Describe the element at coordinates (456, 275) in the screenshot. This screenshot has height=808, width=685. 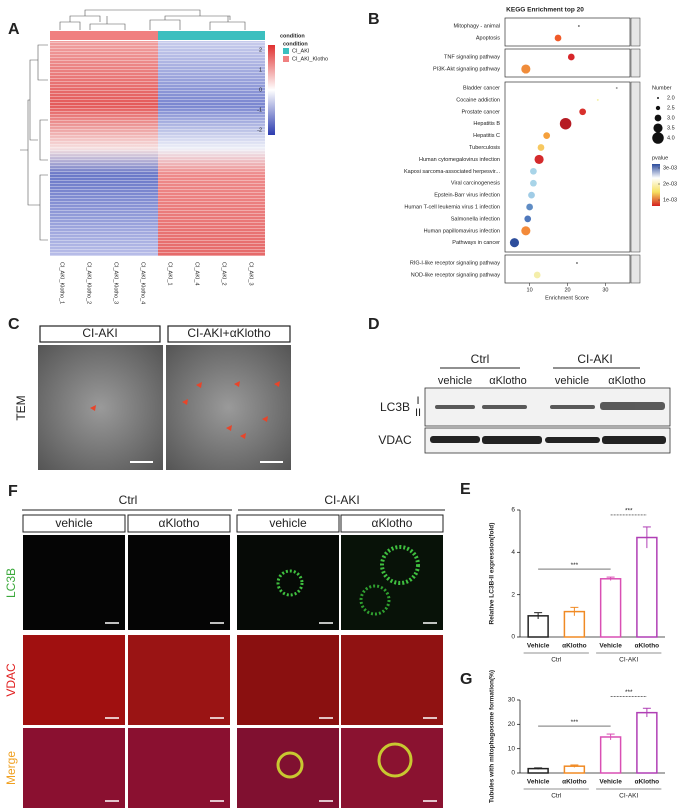
I see `y-tick-label: NOD-like receptor signaling pathway` at that location.